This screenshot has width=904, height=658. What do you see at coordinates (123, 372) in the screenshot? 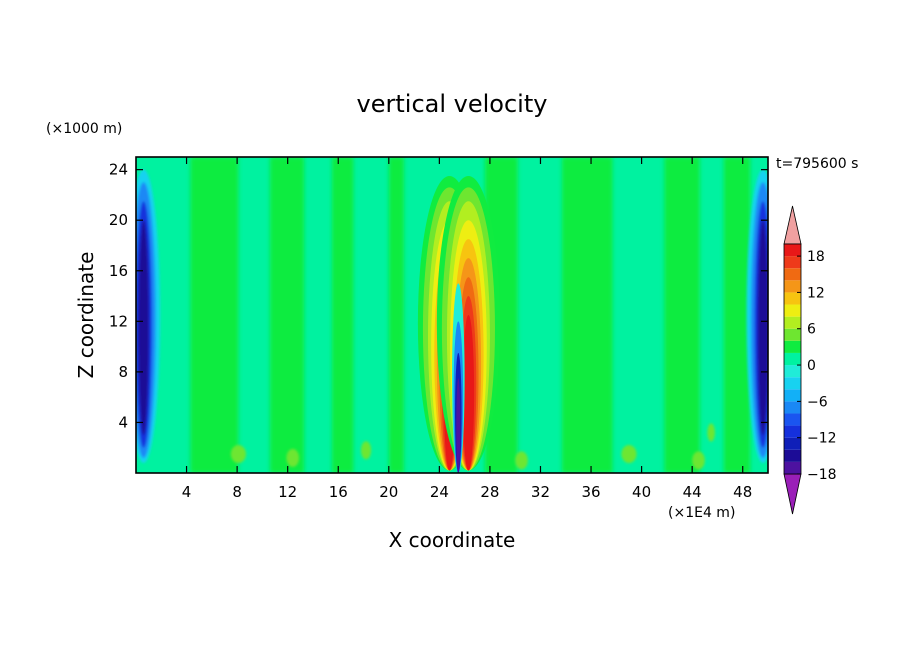
I see `y-tick-label: 8` at bounding box center [123, 372].